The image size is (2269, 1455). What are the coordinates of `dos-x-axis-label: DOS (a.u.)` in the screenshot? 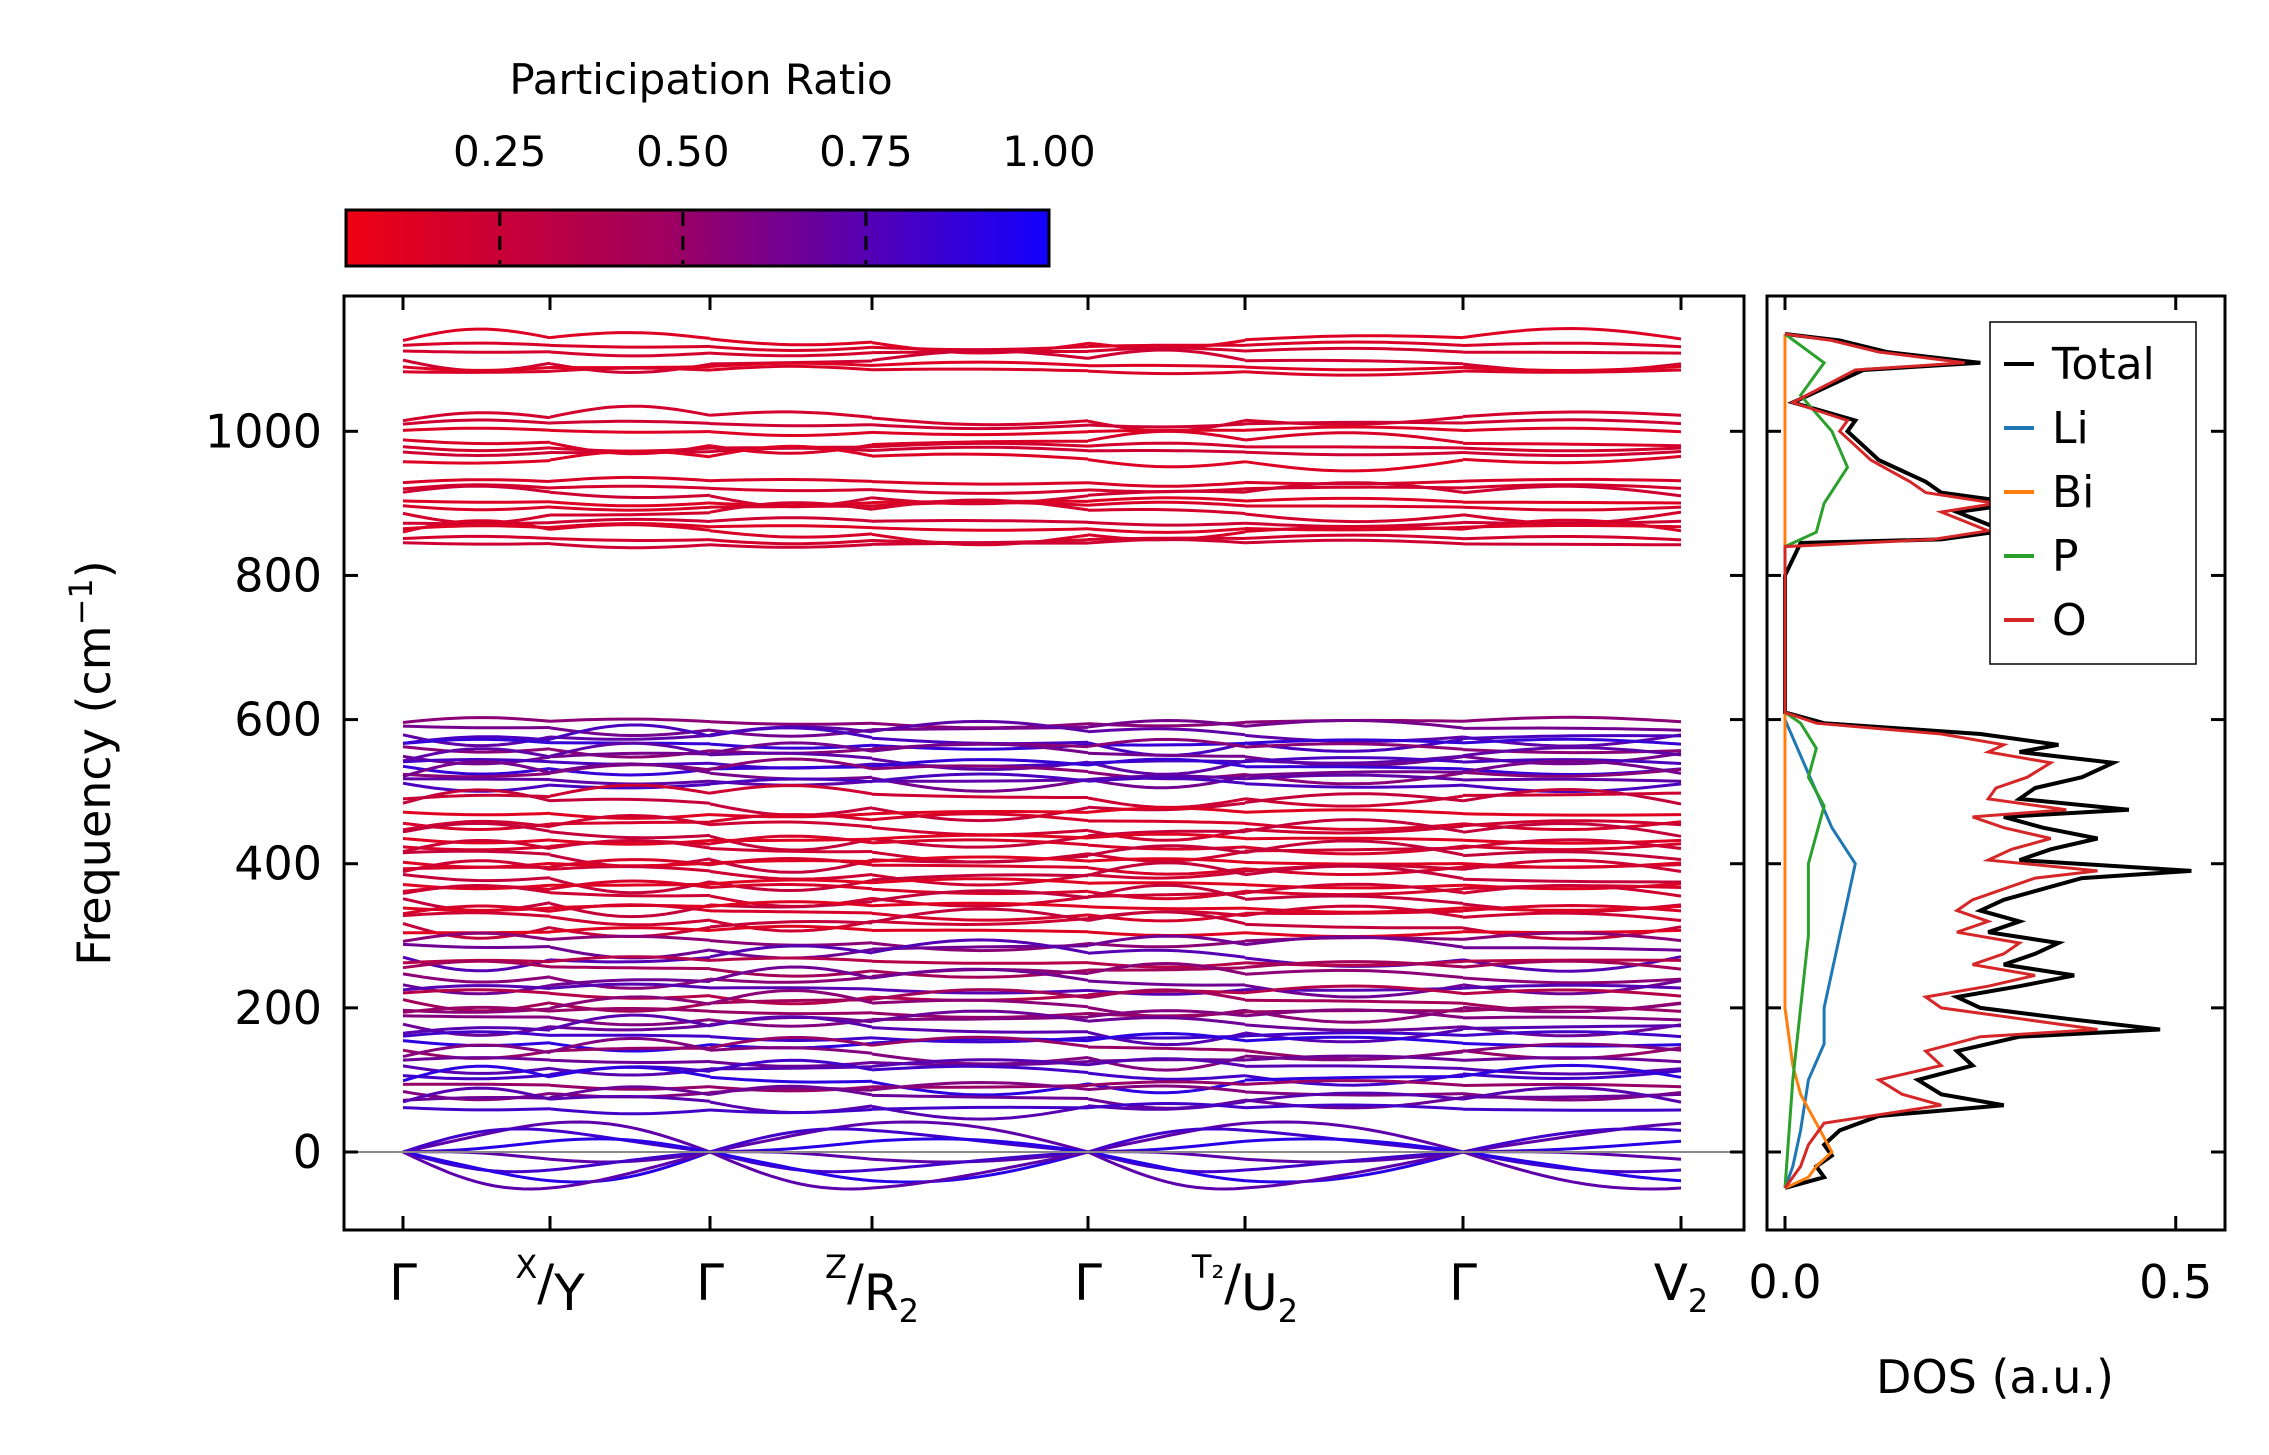 It's located at (1995, 1377).